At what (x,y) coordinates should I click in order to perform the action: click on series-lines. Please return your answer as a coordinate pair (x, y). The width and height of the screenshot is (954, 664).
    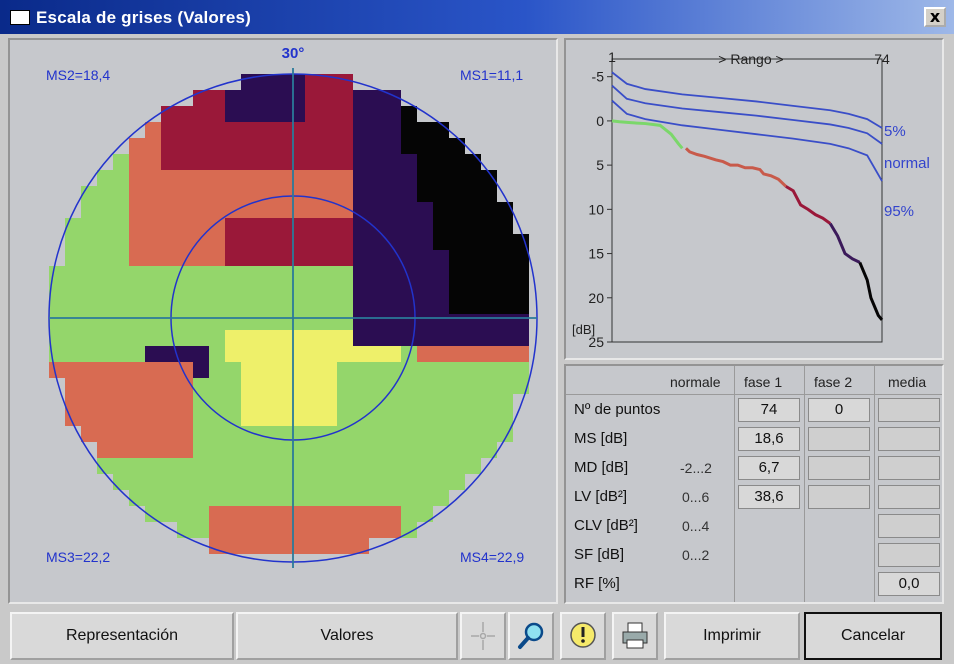
    Looking at the image, I should click on (747, 126).